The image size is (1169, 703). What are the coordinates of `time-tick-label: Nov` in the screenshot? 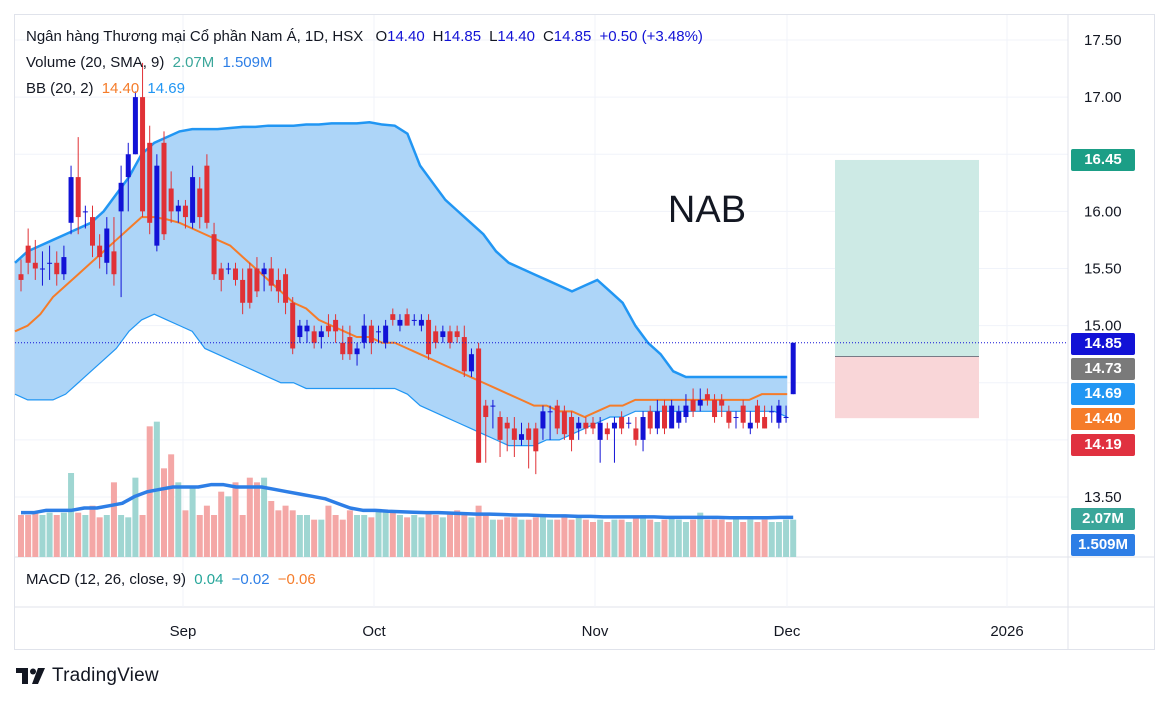 It's located at (595, 631).